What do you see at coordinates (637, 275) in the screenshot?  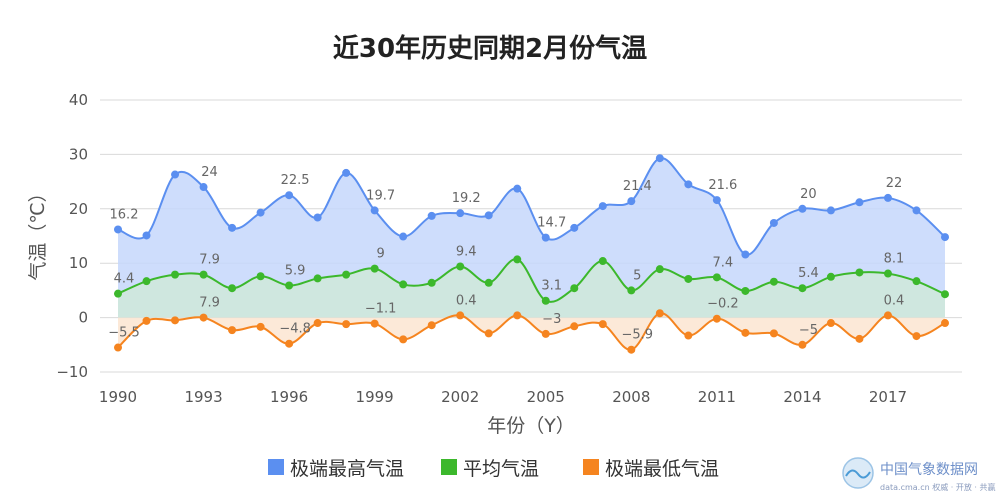 I see `data-label: 5` at bounding box center [637, 275].